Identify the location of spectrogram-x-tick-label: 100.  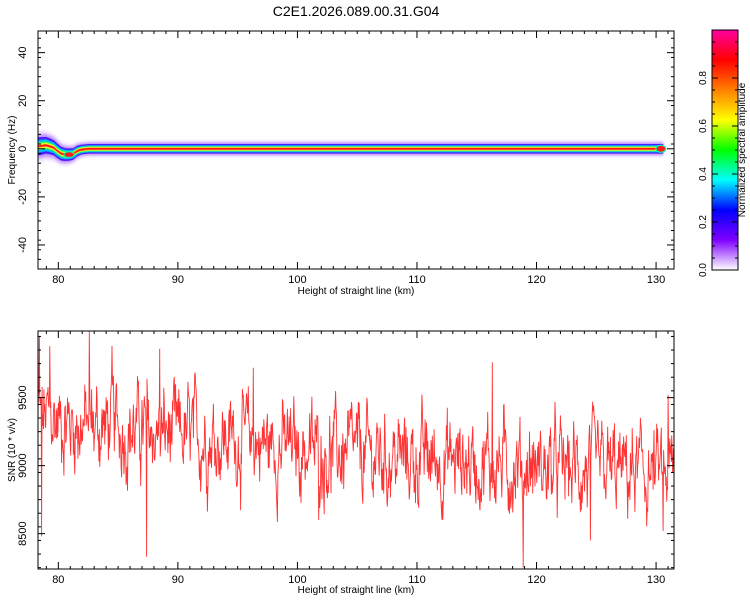
(297, 280).